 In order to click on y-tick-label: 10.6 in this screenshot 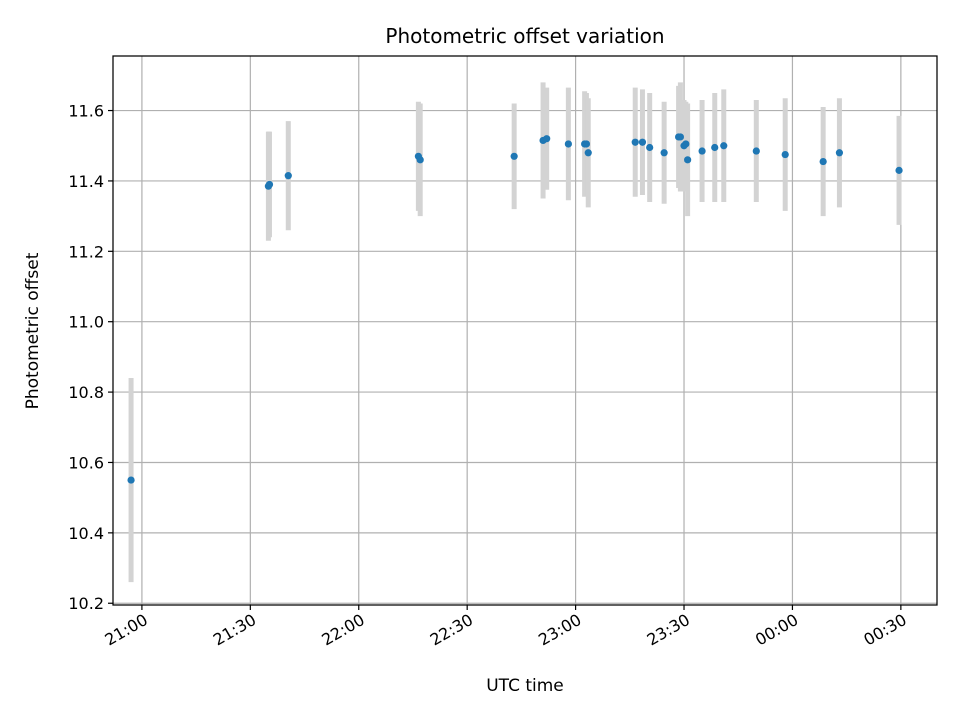, I will do `click(86, 462)`.